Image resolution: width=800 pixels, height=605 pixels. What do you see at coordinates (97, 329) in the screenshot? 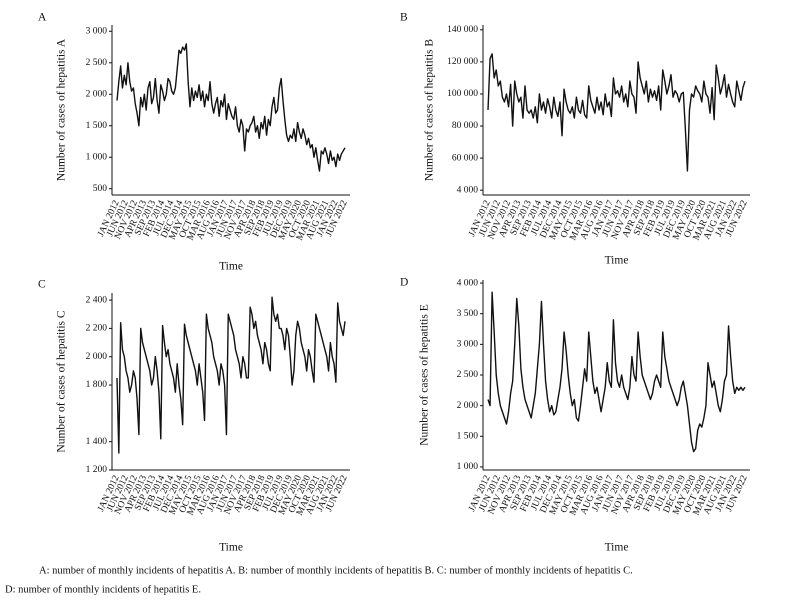
I see `y-tick-label: 2 200` at bounding box center [97, 329].